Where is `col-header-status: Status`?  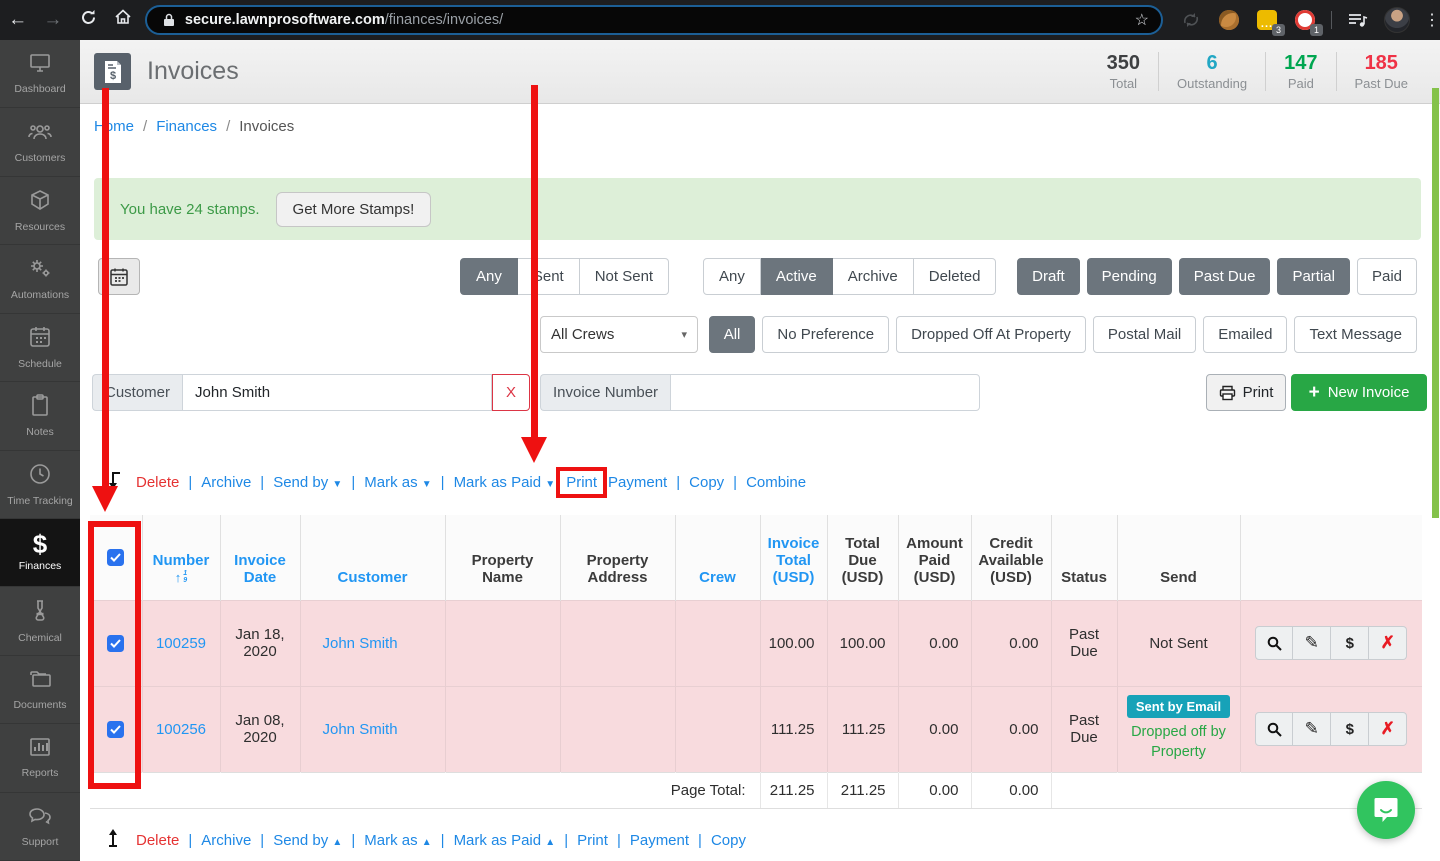
col-header-status: Status is located at coordinates (1083, 557).